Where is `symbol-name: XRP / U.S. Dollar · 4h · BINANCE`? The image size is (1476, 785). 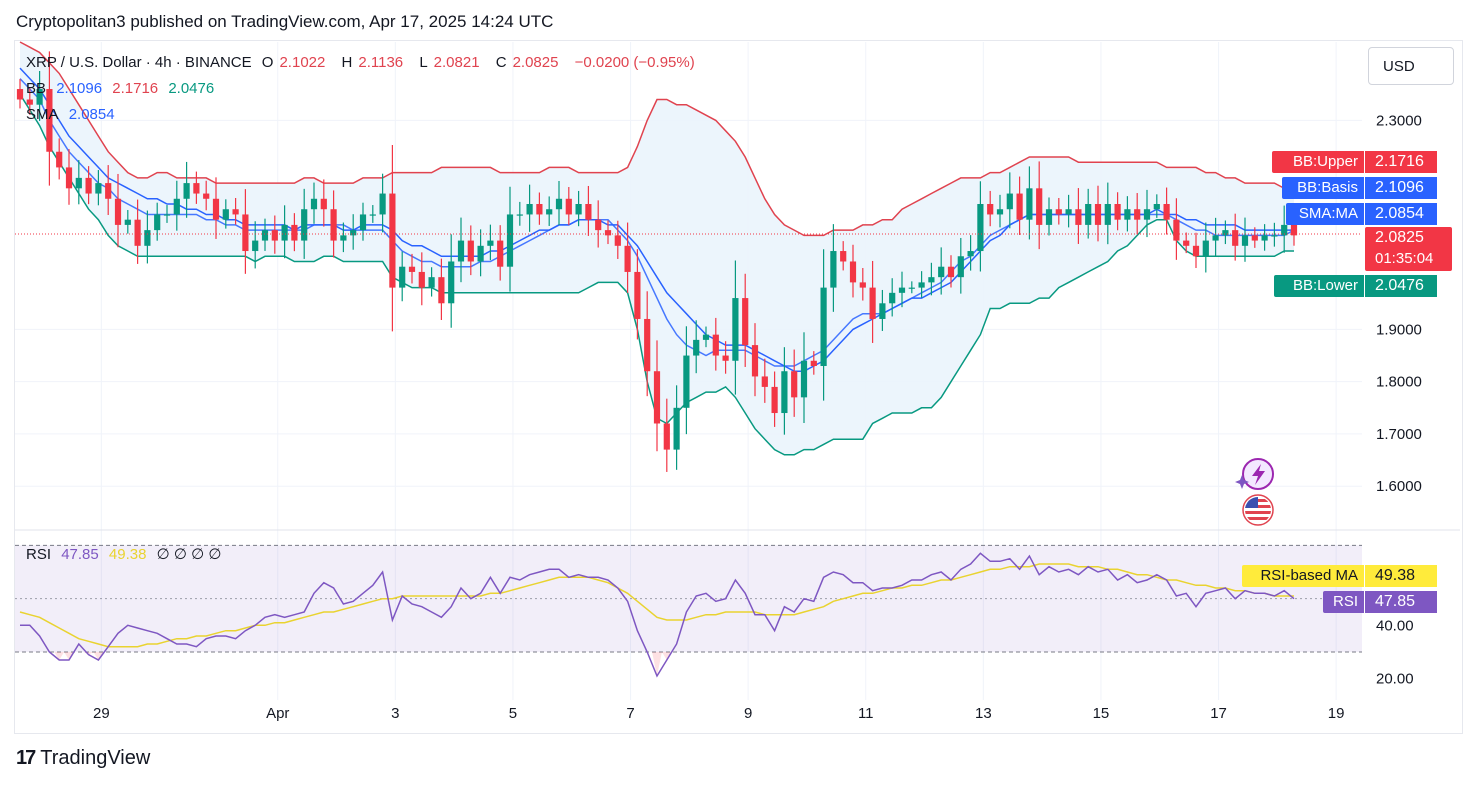
symbol-name: XRP / U.S. Dollar · 4h · BINANCE is located at coordinates (139, 62).